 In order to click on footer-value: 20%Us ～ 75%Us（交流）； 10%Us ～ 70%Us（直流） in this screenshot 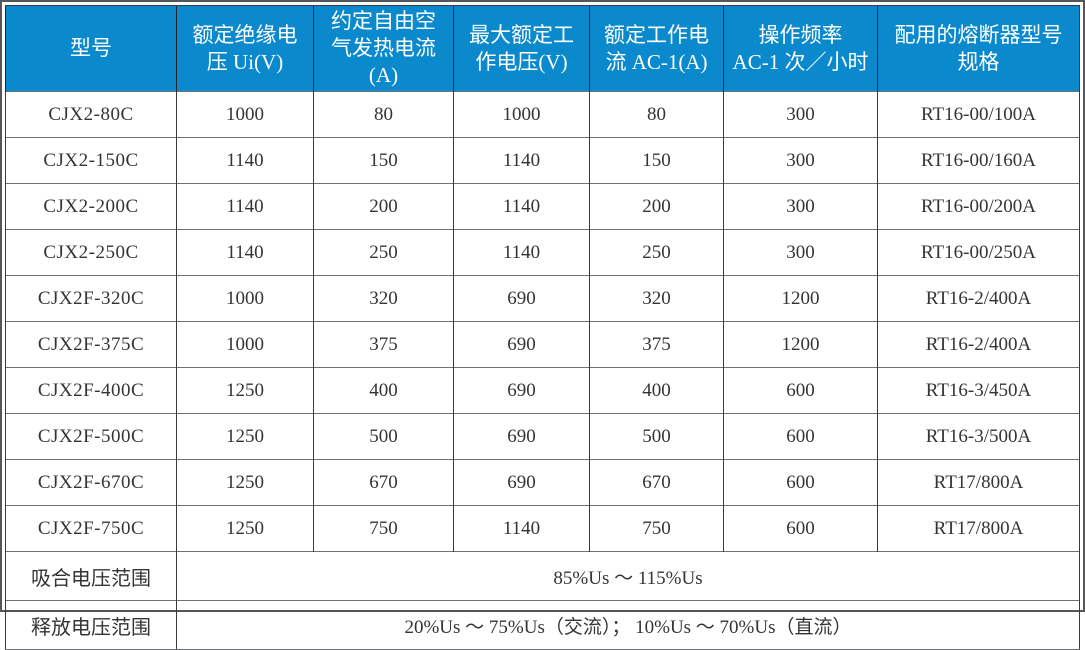, I will do `click(628, 625)`.